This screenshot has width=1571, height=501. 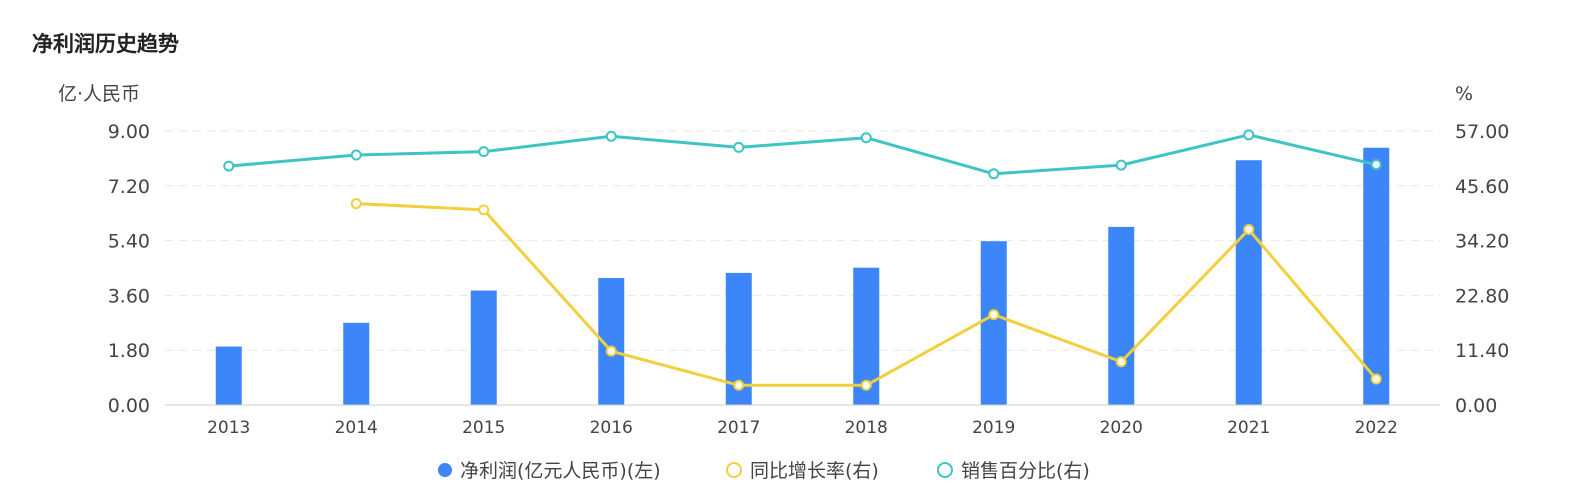 I want to click on legend-label: 销售百分比(右), so click(x=1025, y=471).